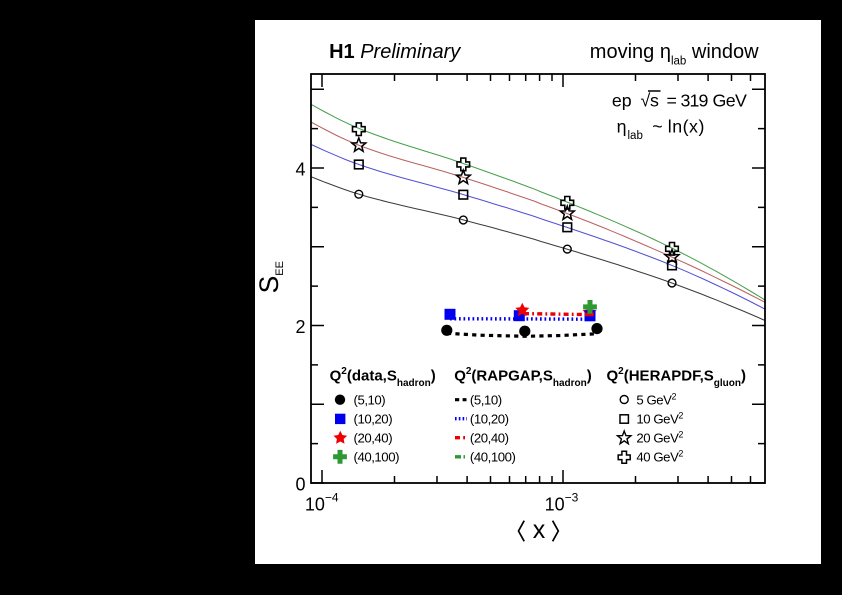 The height and width of the screenshot is (595, 842). What do you see at coordinates (300, 327) in the screenshot?
I see `svg-text: 2` at bounding box center [300, 327].